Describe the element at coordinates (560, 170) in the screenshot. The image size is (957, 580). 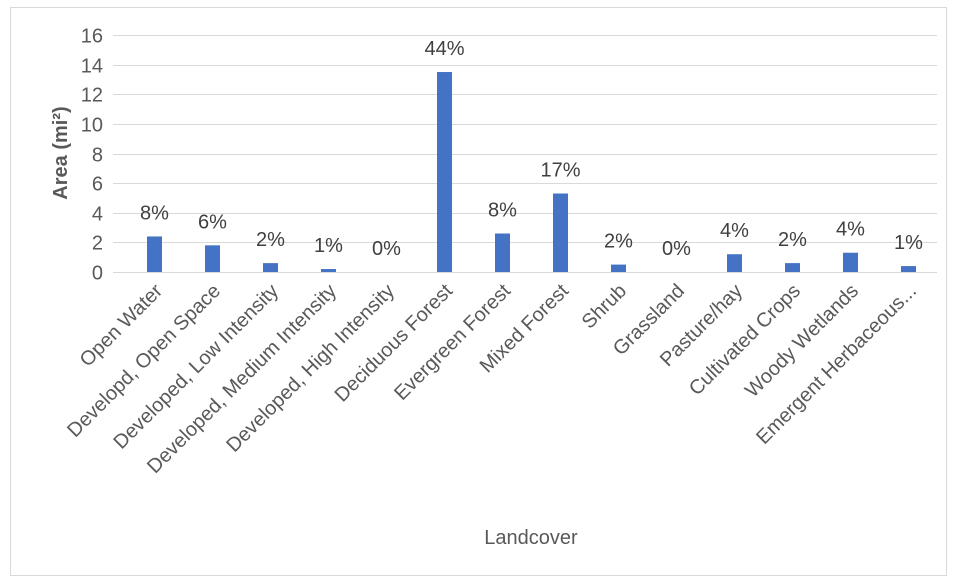
I see `data-label: 17%` at that location.